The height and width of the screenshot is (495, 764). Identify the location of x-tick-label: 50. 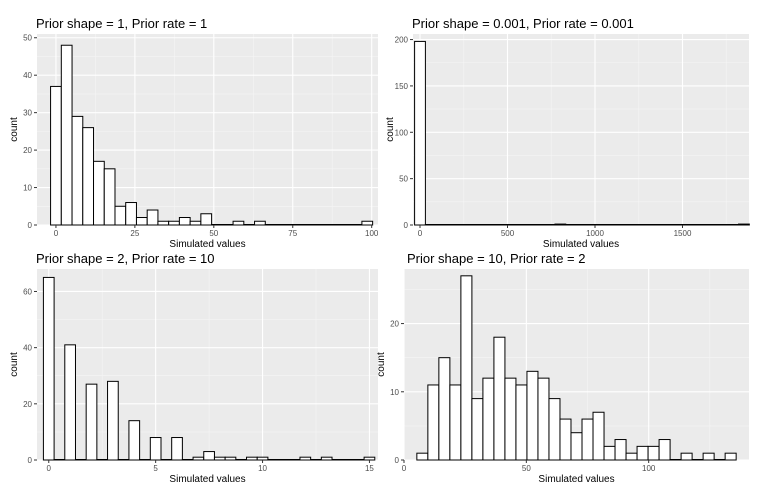
(526, 468).